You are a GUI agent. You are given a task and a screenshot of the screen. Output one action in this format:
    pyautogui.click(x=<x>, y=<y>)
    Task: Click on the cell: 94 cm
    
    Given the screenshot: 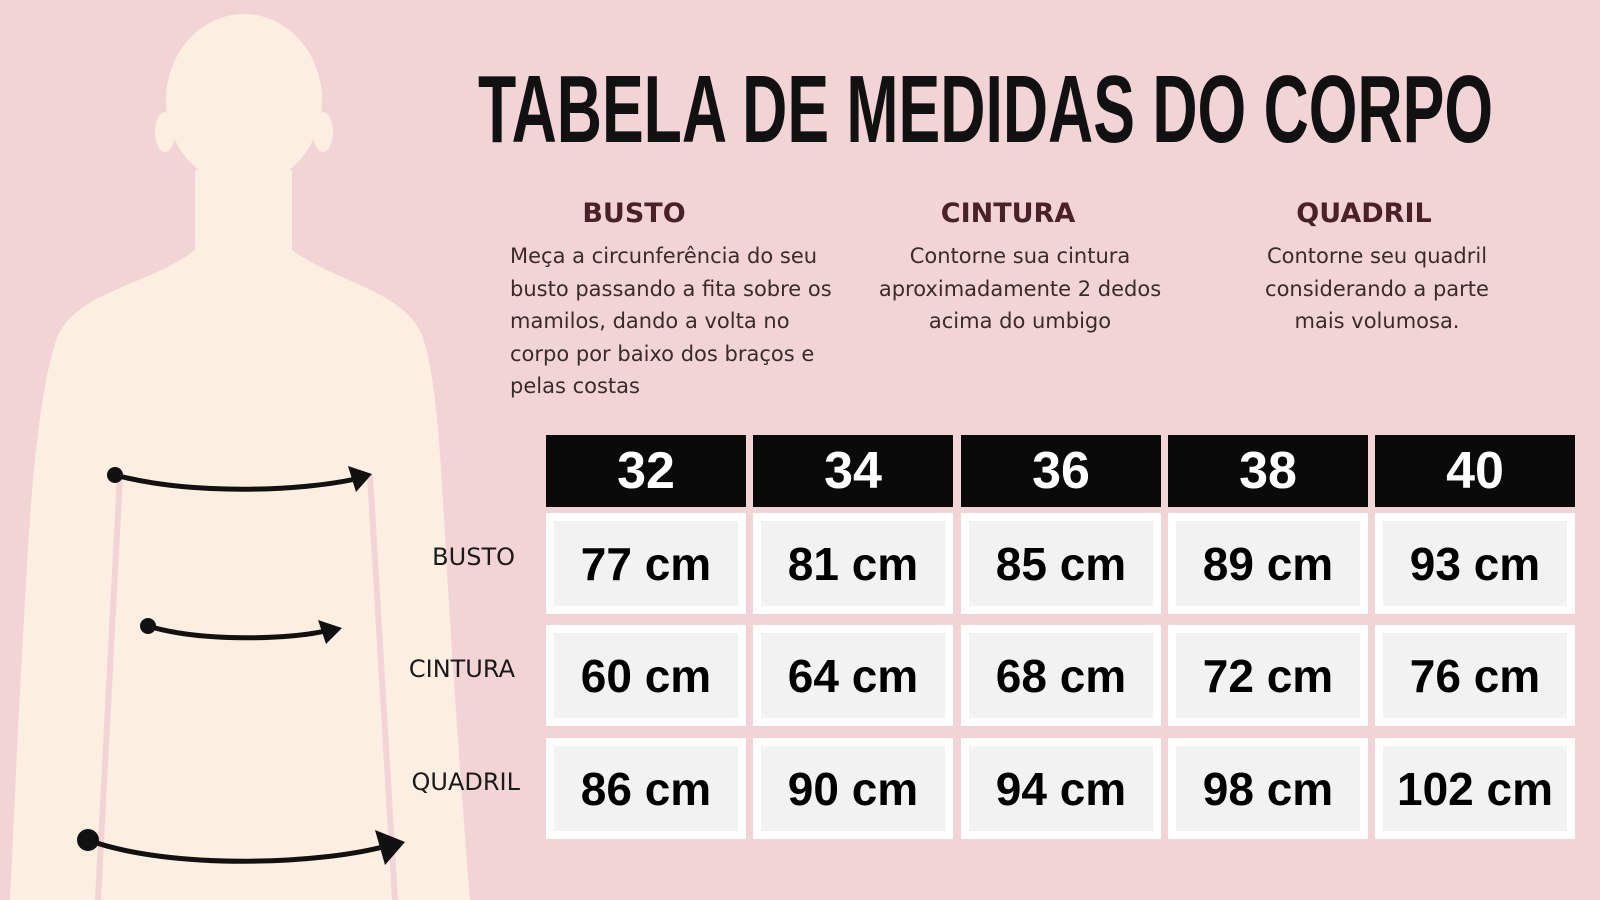 What is the action you would take?
    pyautogui.click(x=1061, y=788)
    